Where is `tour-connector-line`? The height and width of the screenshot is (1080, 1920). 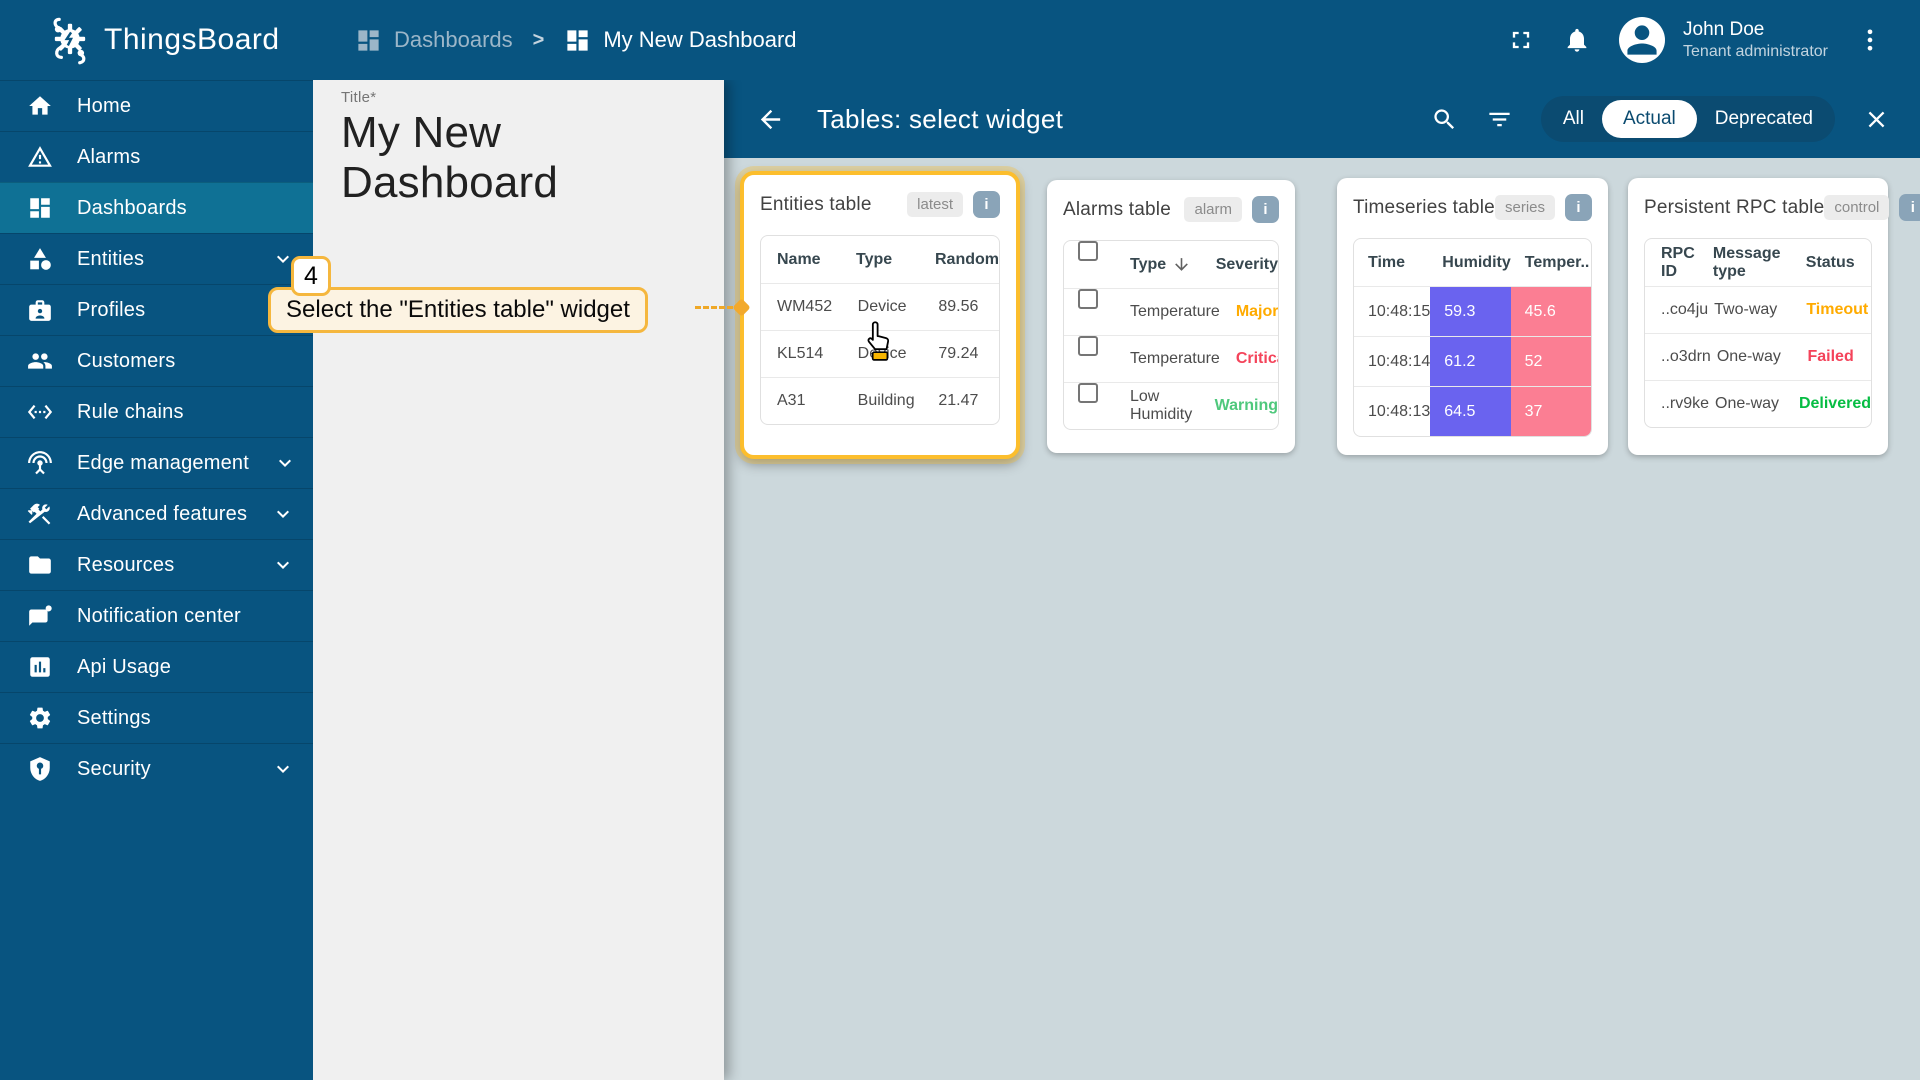 tour-connector-line is located at coordinates (718, 307).